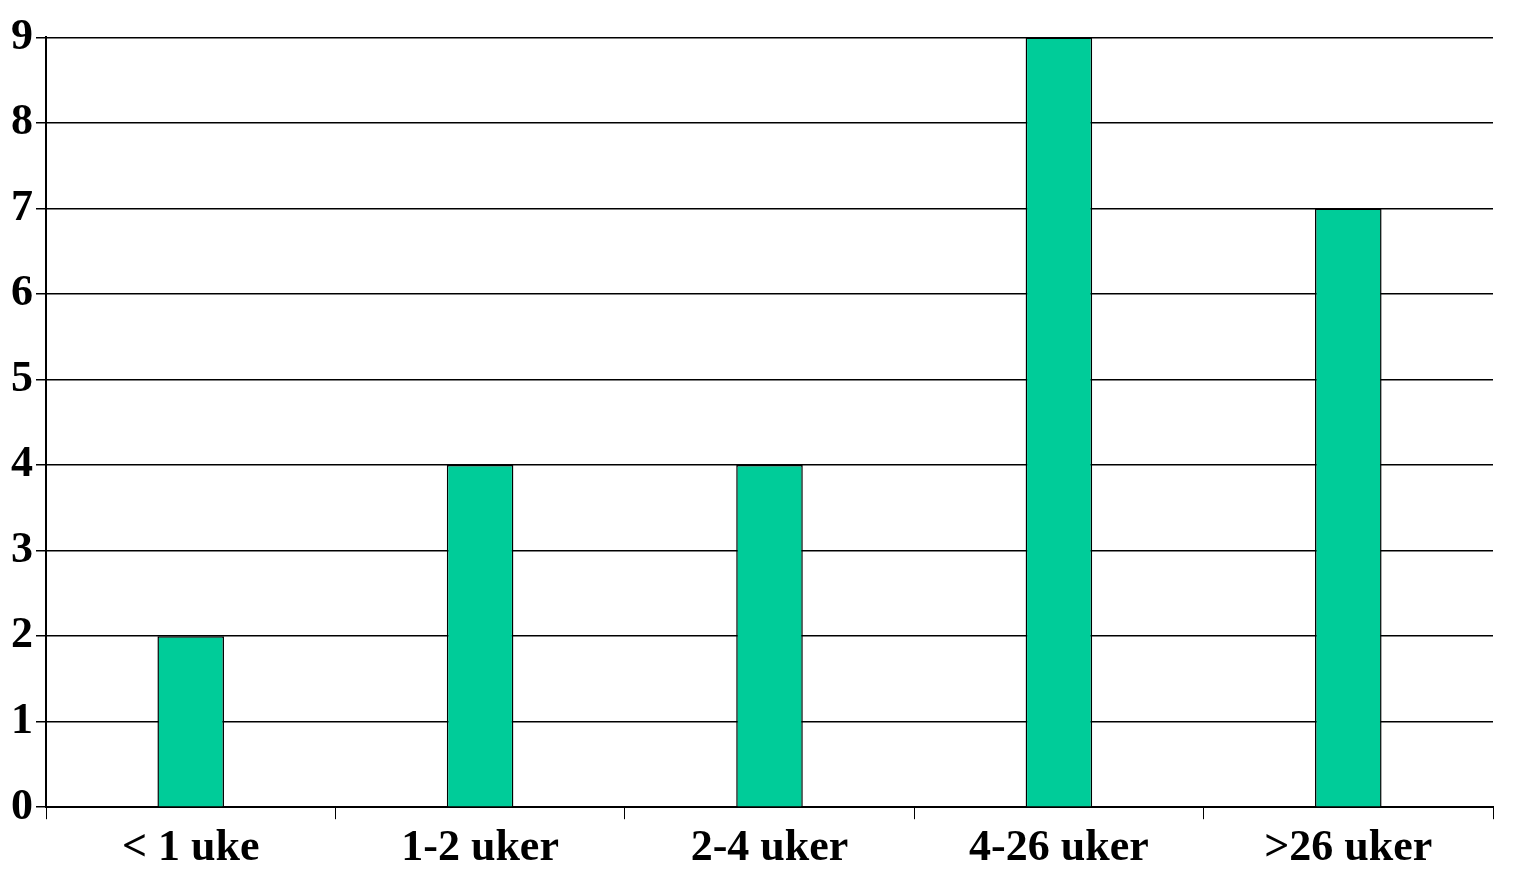  Describe the element at coordinates (22, 804) in the screenshot. I see `y-tick-label: 0` at that location.